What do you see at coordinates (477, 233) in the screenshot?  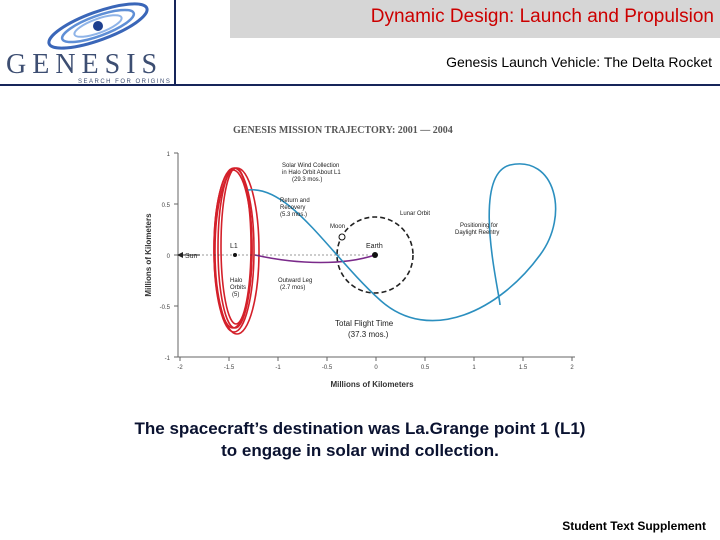 I see `svg-text: Daylight Reentry` at bounding box center [477, 233].